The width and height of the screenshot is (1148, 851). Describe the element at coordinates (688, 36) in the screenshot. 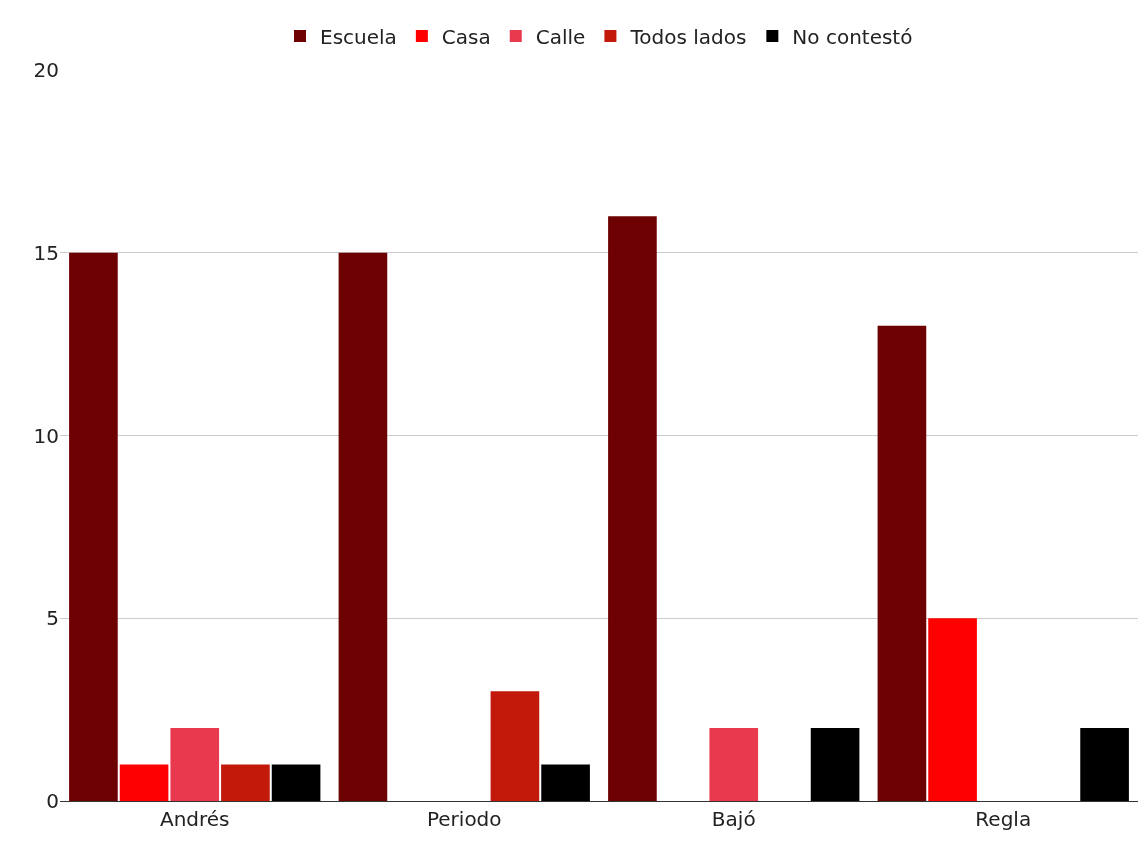

I see `legend-label: Todos lados` at that location.